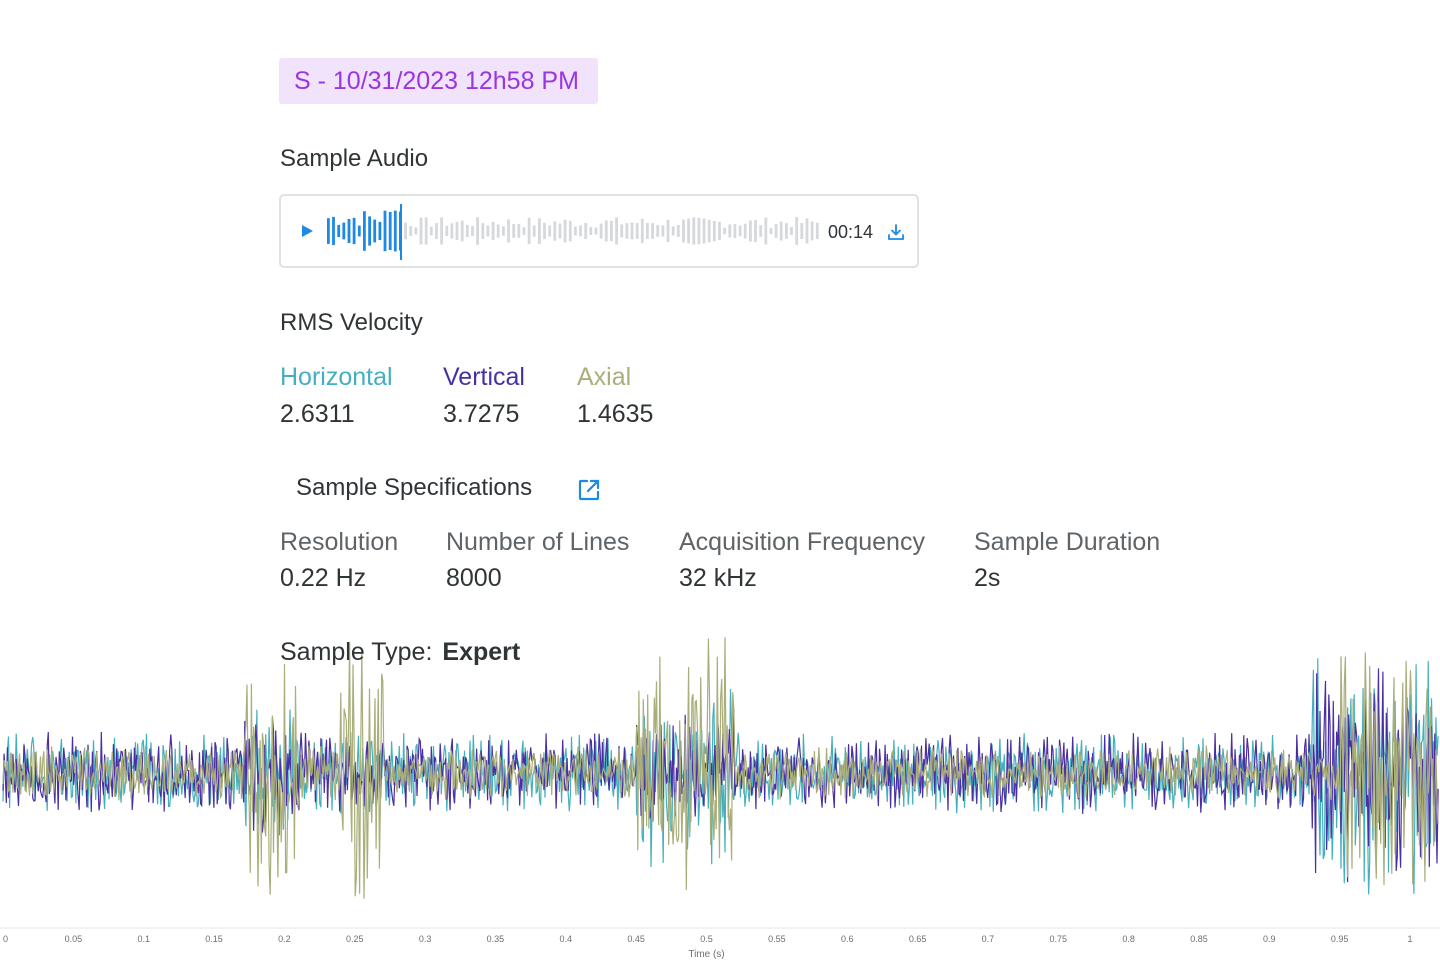  Describe the element at coordinates (802, 542) in the screenshot. I see `spec-frequency-label: Acquisition Frequency` at that location.